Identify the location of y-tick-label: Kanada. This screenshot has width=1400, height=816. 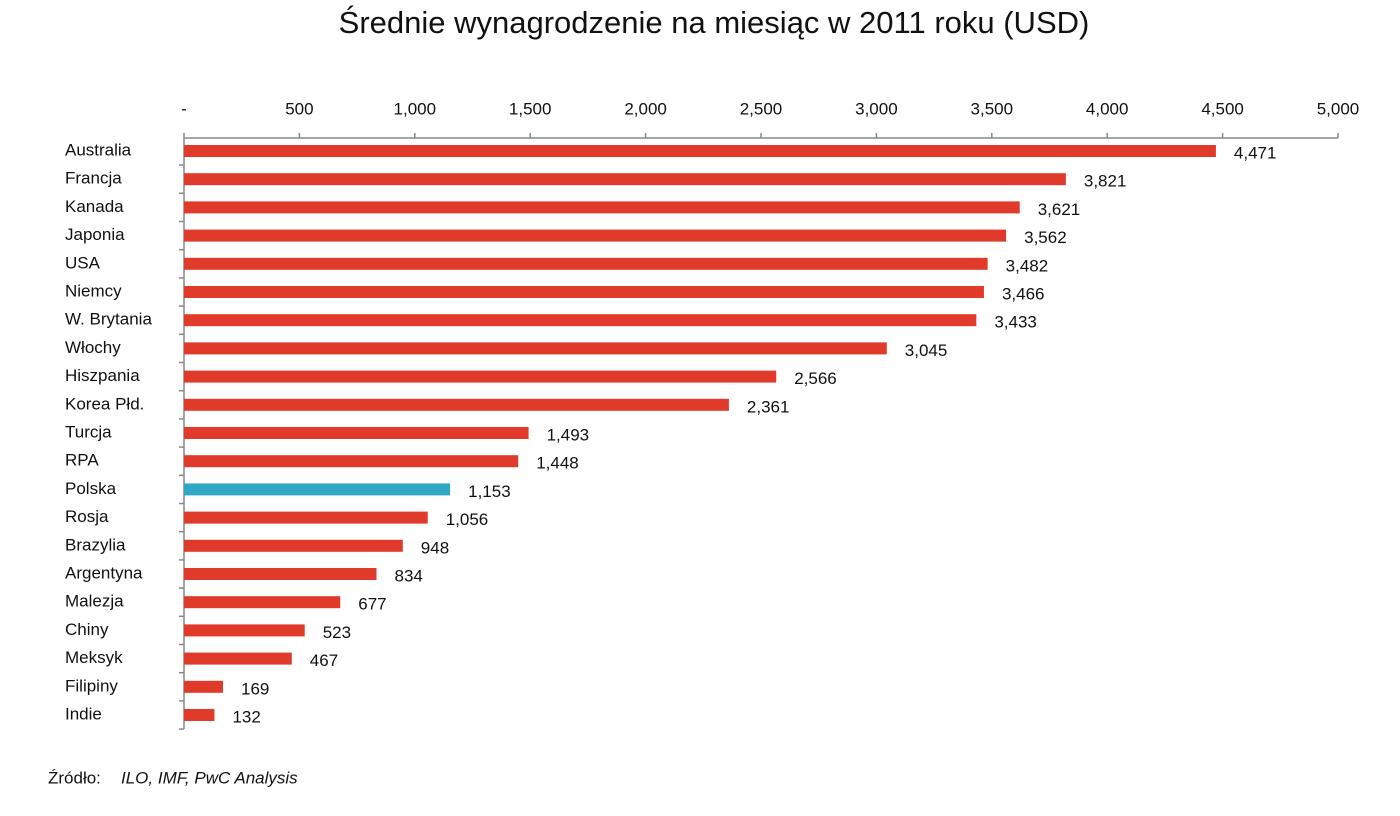
(94, 206).